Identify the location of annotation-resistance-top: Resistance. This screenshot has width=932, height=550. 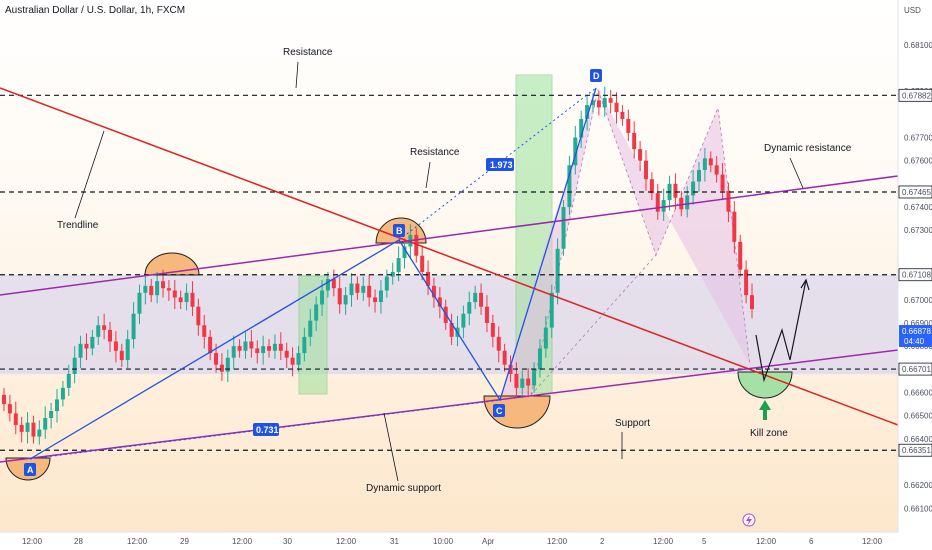
(308, 52).